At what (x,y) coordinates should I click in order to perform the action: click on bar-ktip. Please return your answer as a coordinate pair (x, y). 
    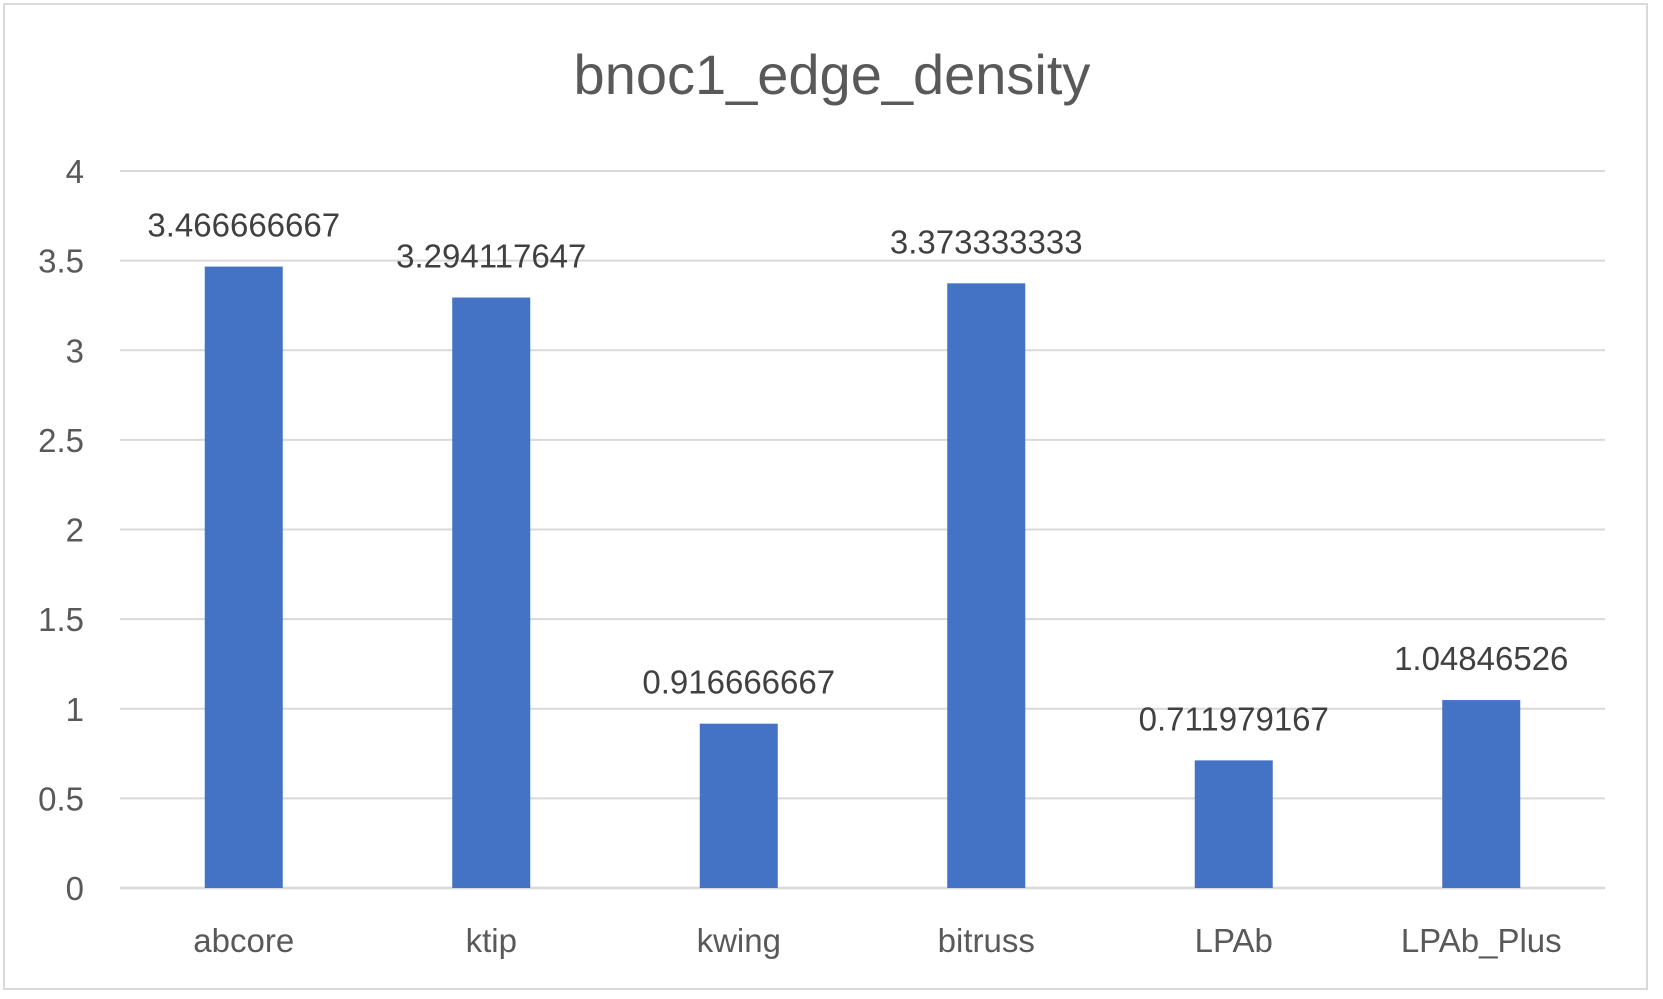
    Looking at the image, I should click on (491, 592).